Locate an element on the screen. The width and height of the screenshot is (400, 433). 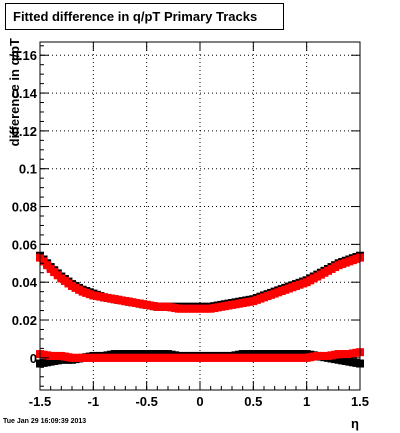
x-tick-label: 1 is located at coordinates (306, 401).